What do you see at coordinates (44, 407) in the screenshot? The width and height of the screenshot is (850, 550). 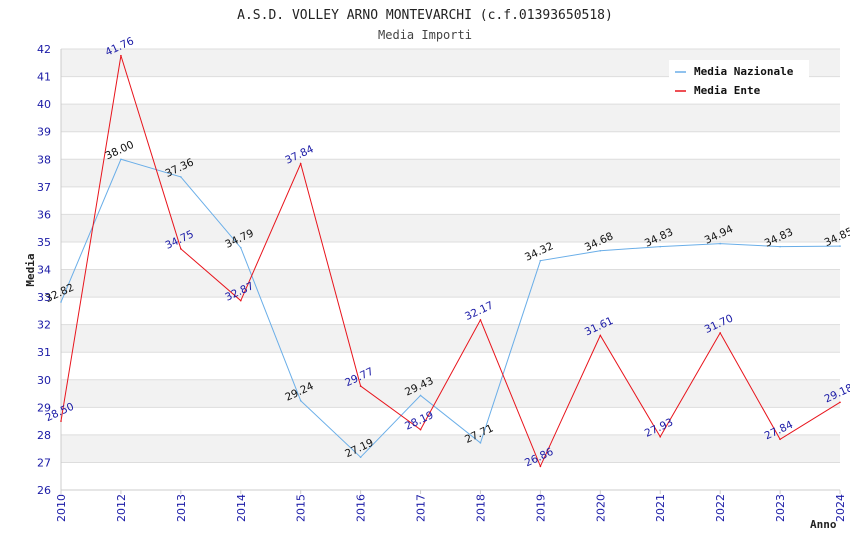 I see `y-tick-label: 29` at bounding box center [44, 407].